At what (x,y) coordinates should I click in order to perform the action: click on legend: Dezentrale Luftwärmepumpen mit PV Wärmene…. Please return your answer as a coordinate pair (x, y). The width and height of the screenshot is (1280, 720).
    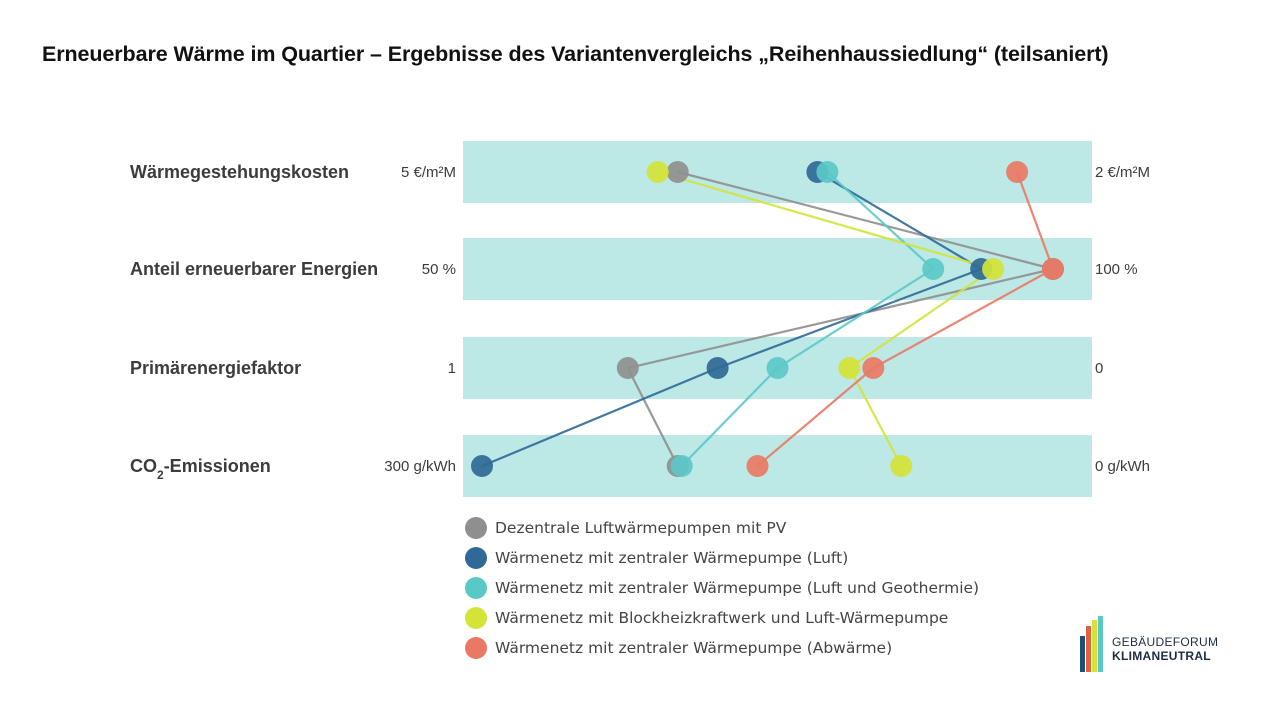
    Looking at the image, I should click on (722, 588).